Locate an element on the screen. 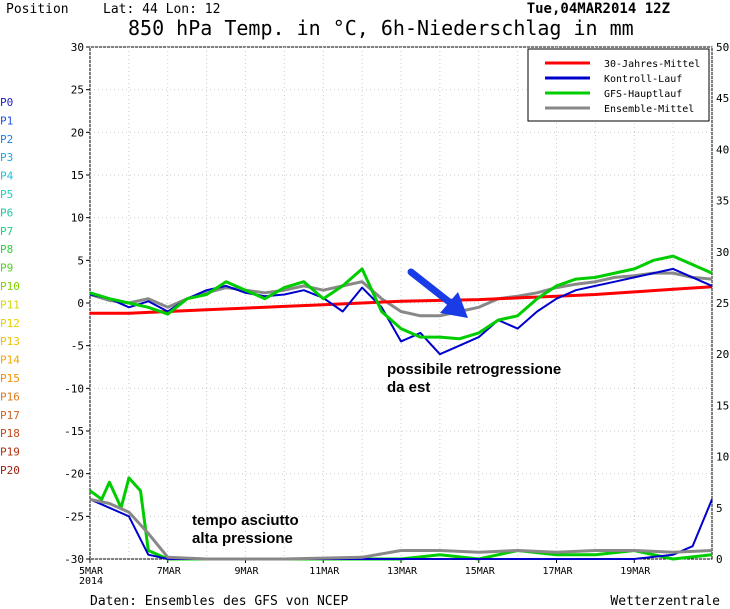  y-right-tick-label: 50 is located at coordinates (722, 47).